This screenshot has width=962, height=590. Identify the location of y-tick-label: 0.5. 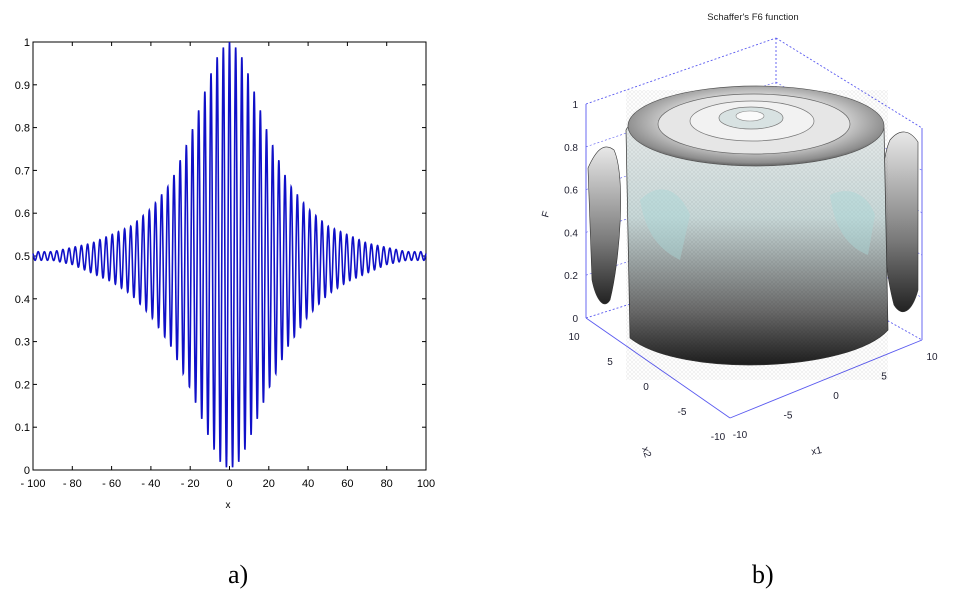
(22, 257).